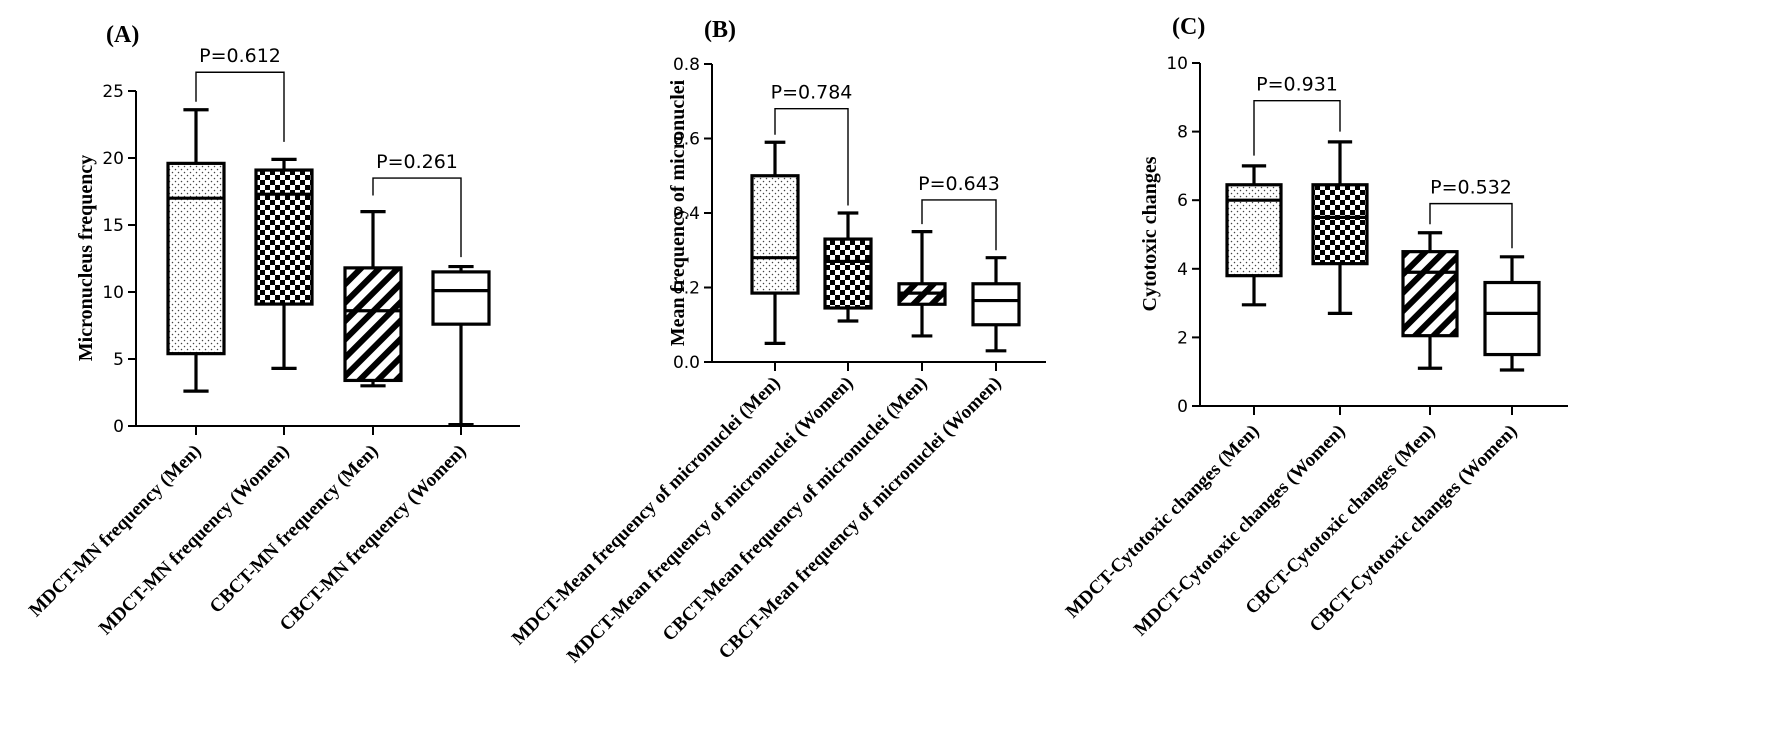 This screenshot has height=755, width=1772. What do you see at coordinates (646, 511) in the screenshot?
I see `category-label: MDCT-Mean frequency of micronuclei (Men)` at bounding box center [646, 511].